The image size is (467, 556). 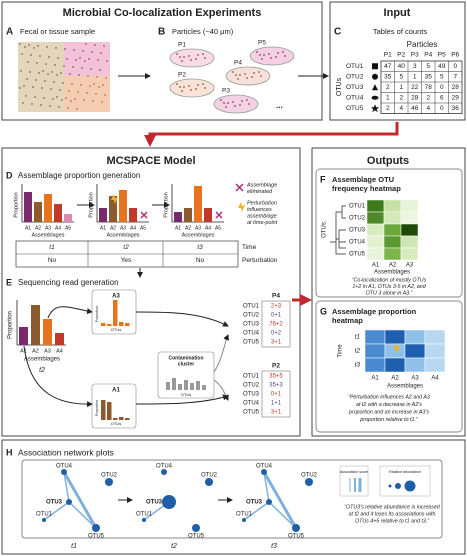 What do you see at coordinates (442, 66) in the screenshot?
I see `table-cell: 49` at bounding box center [442, 66].